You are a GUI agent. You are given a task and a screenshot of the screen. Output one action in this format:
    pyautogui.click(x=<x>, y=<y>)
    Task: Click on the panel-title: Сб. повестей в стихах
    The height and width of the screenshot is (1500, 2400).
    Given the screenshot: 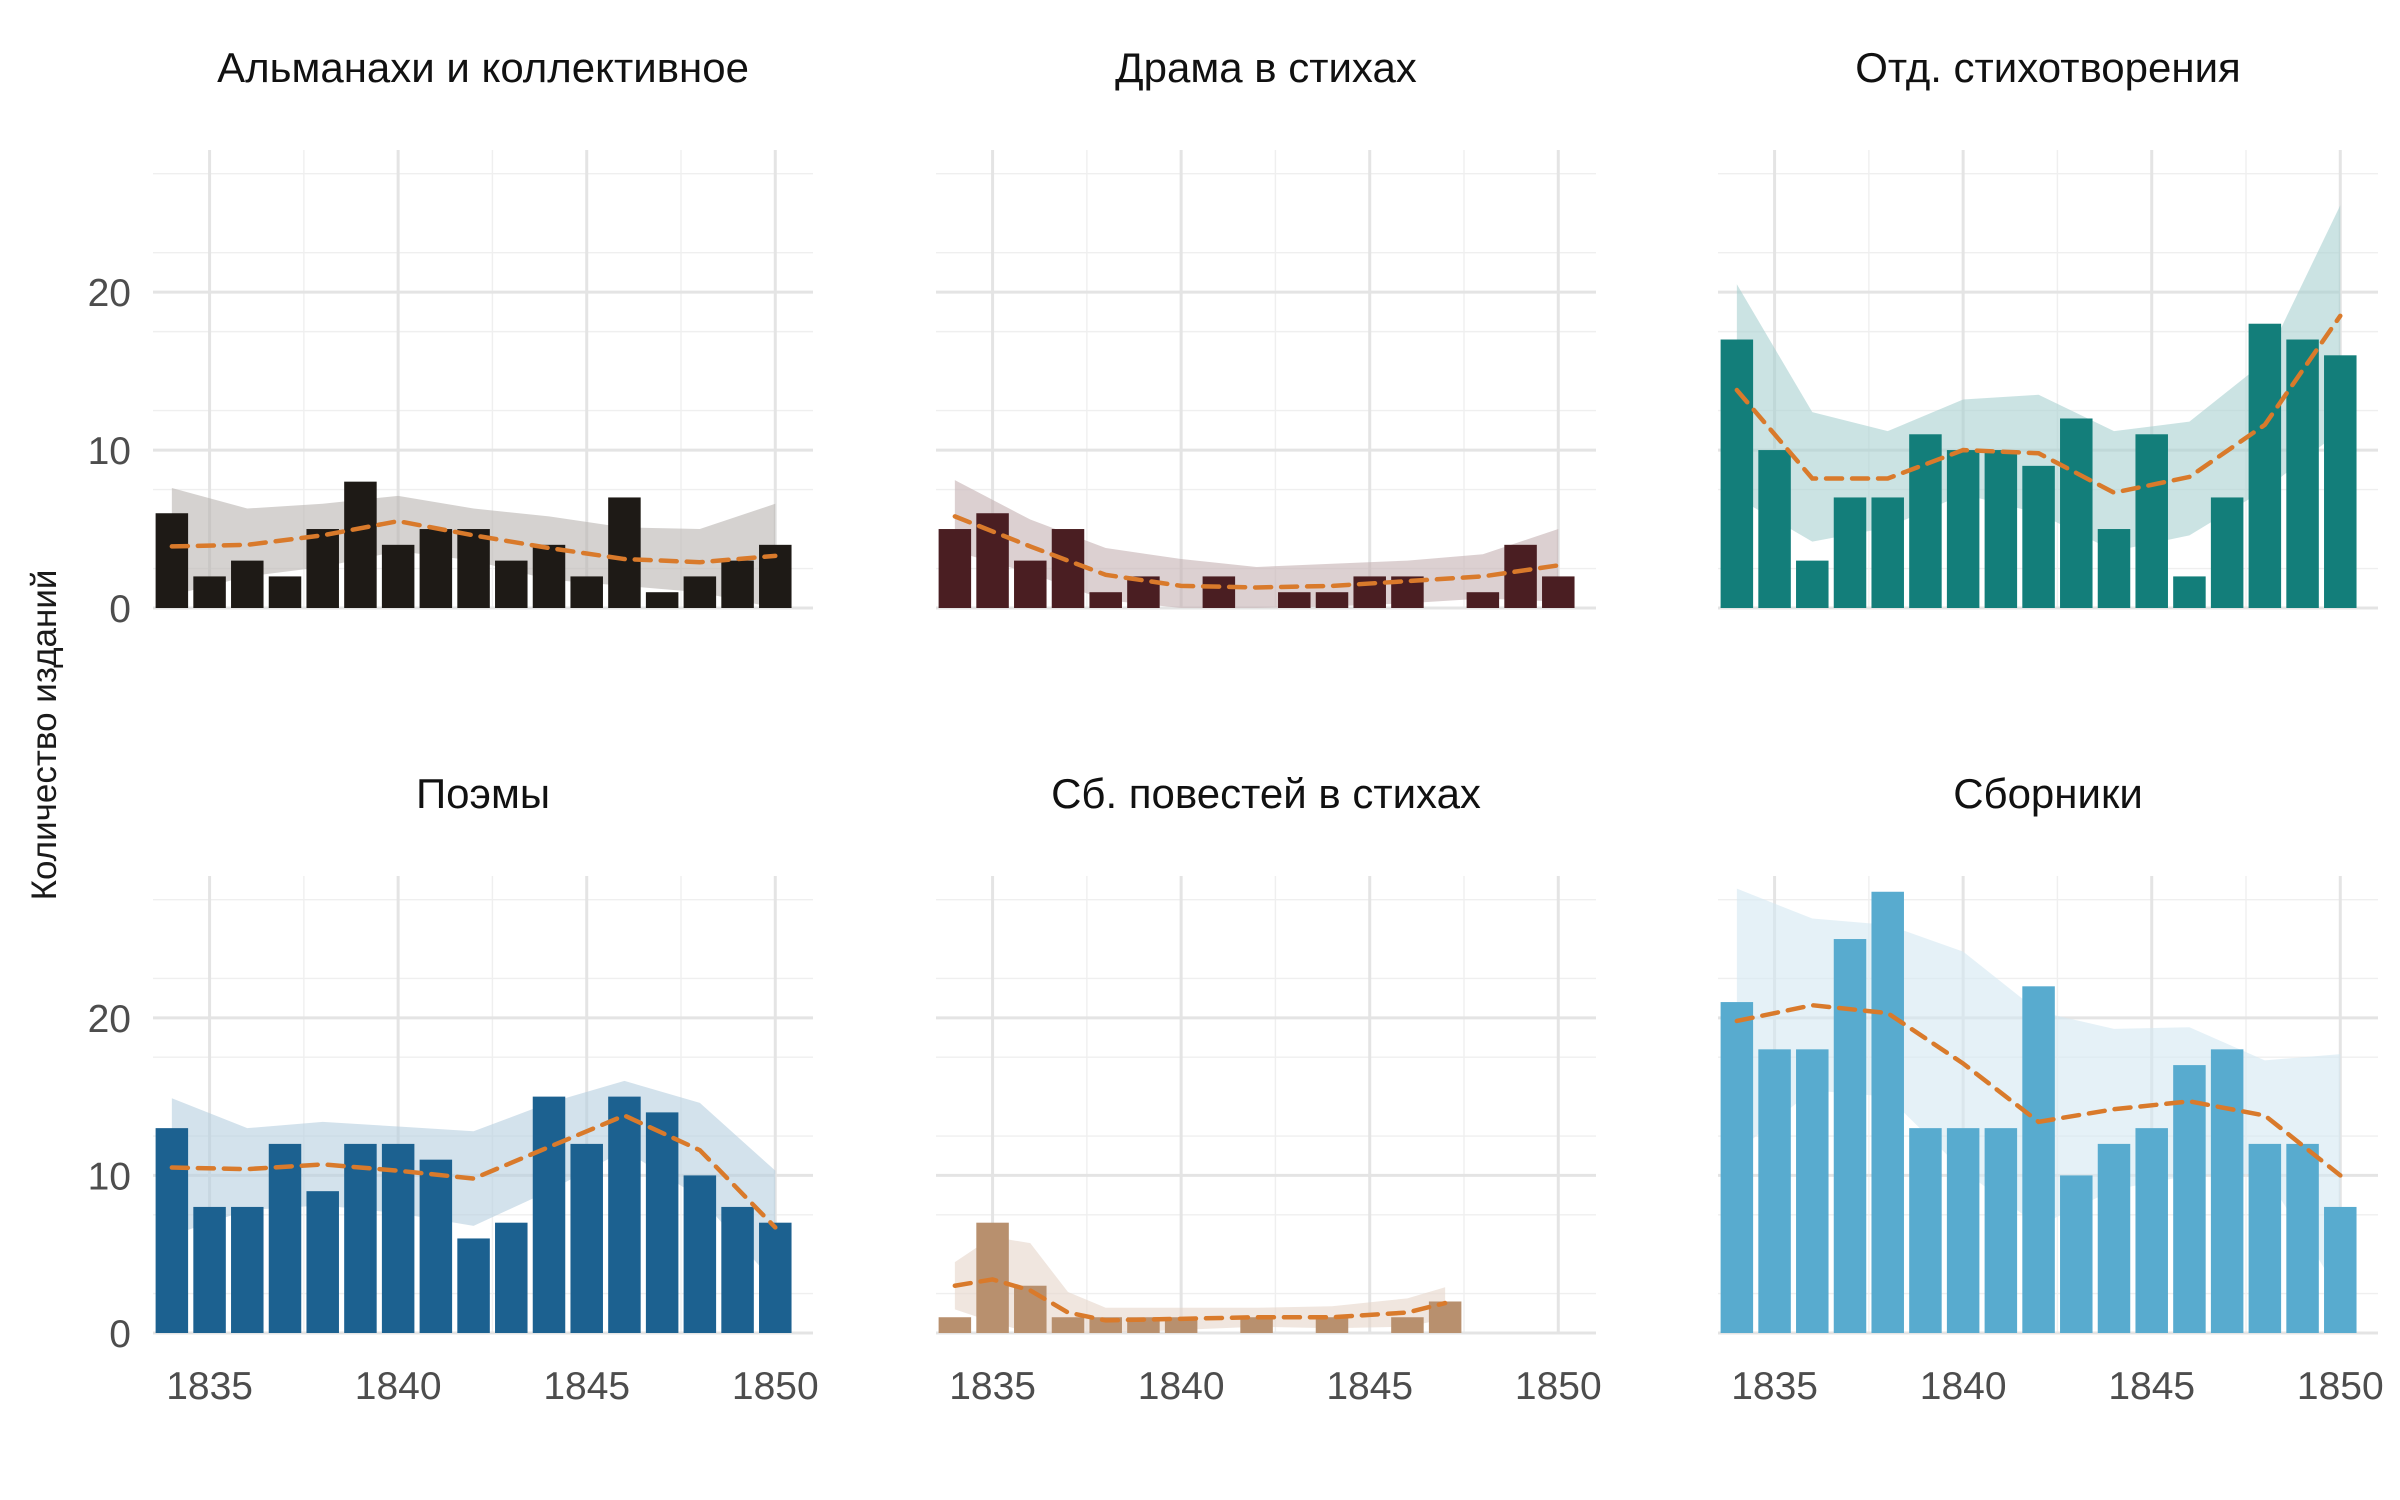 What is the action you would take?
    pyautogui.click(x=1266, y=793)
    